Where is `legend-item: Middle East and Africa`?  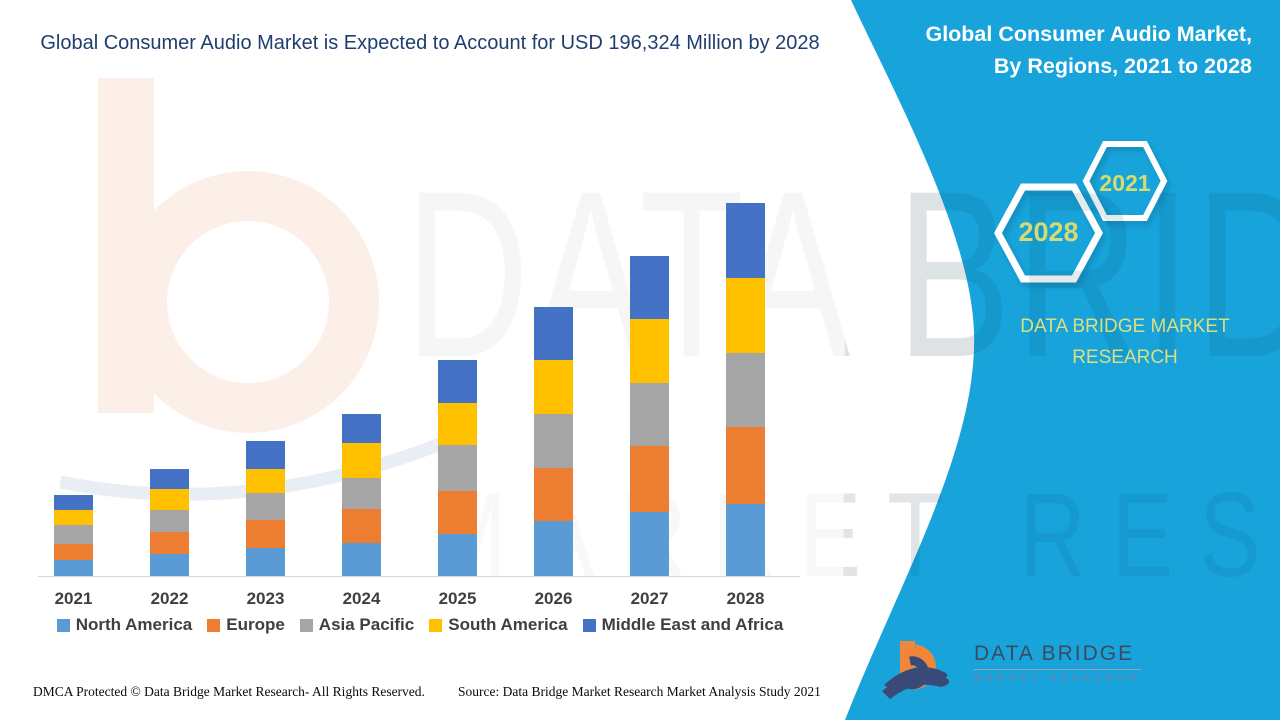
legend-item: Middle East and Africa is located at coordinates (683, 625).